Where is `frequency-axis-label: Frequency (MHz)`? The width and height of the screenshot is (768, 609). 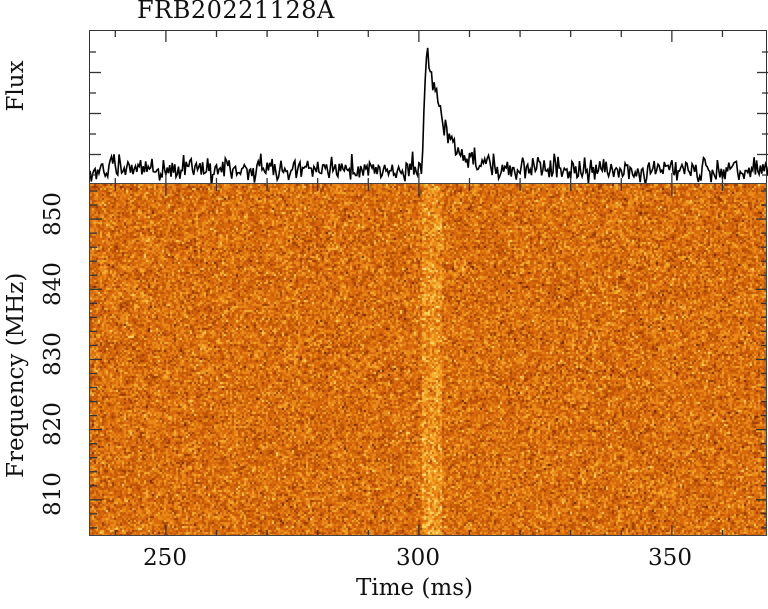 frequency-axis-label: Frequency (MHz) is located at coordinates (16, 375).